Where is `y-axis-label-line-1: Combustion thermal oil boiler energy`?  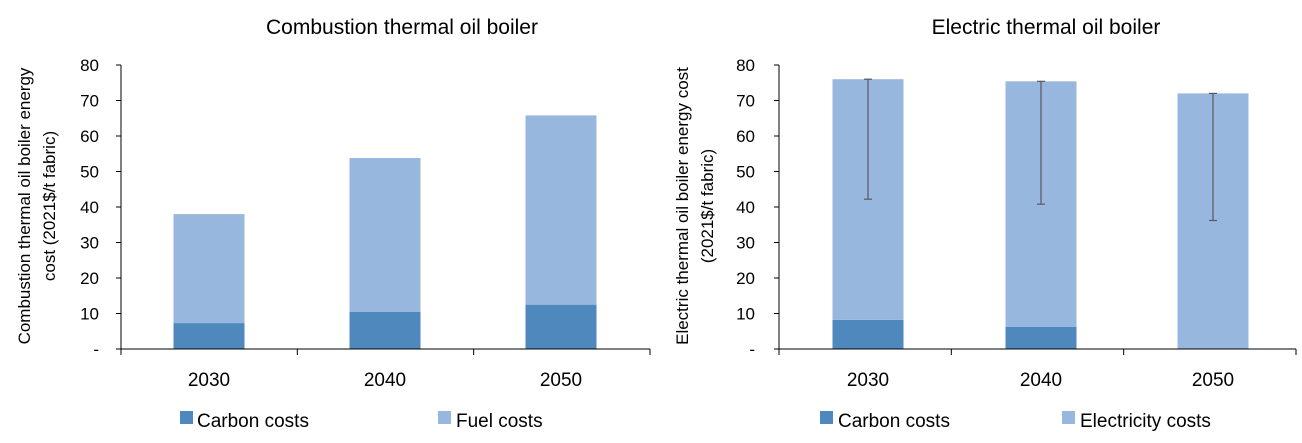 y-axis-label-line-1: Combustion thermal oil boiler energy is located at coordinates (24, 205).